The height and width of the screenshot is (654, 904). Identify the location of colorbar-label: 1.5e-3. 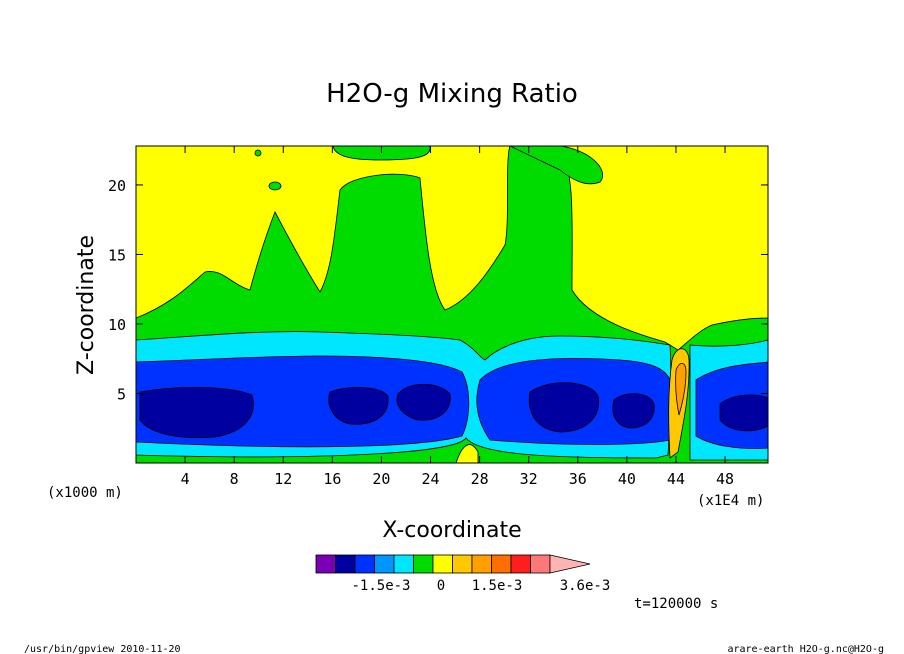
(497, 586).